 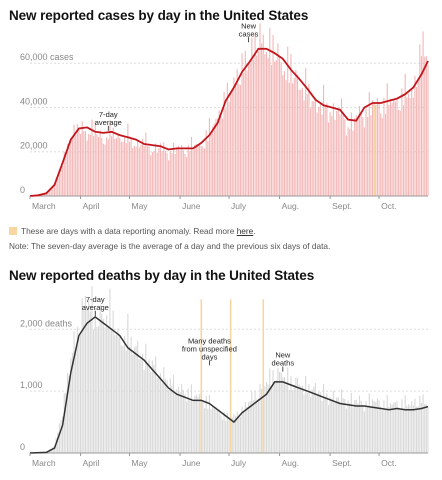 I want to click on annotation-text: cases, so click(x=249, y=33).